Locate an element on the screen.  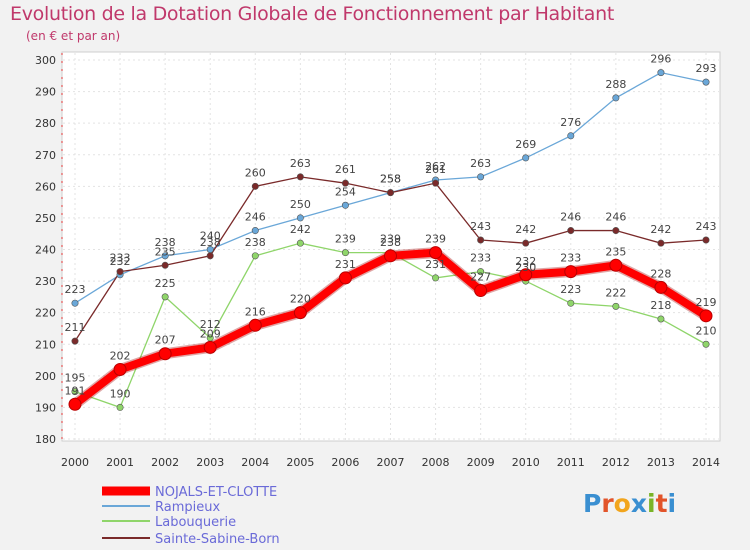
x-tick-label: 2002 is located at coordinates (165, 462).